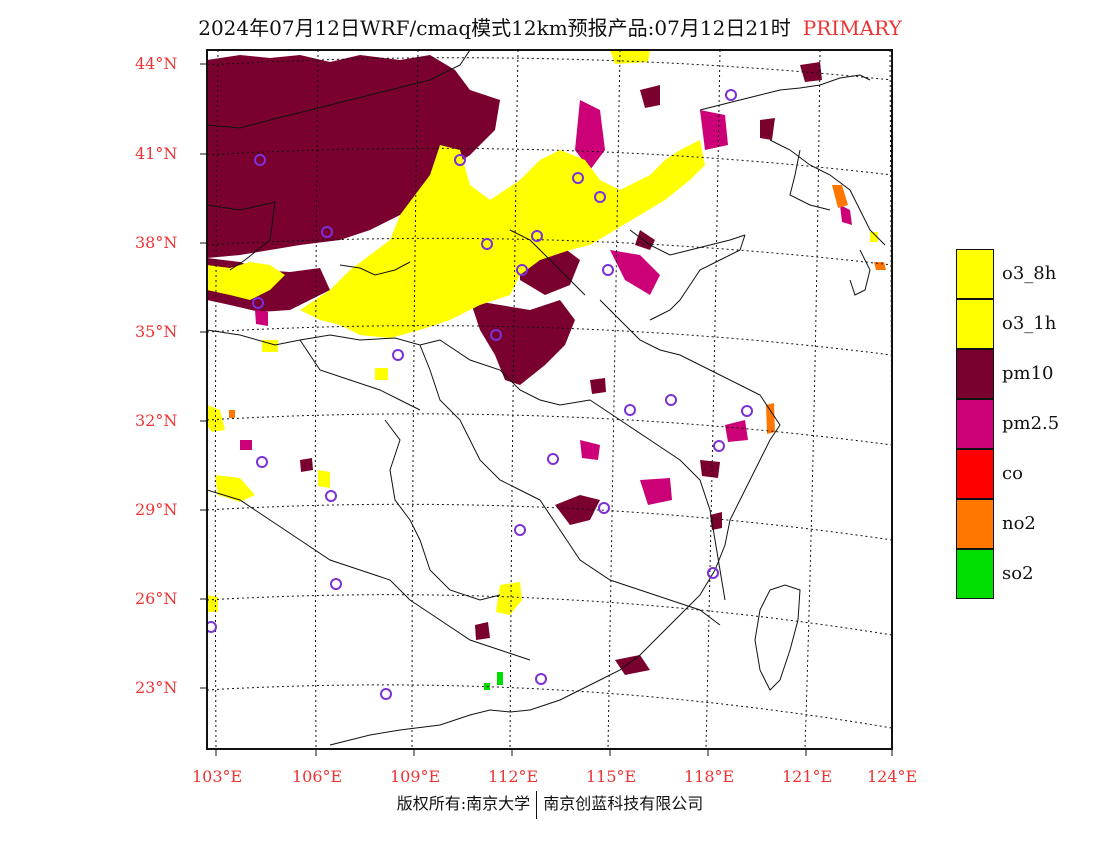 The image size is (1100, 850). What do you see at coordinates (317, 776) in the screenshot?
I see `lon-label-106: 106°E` at bounding box center [317, 776].